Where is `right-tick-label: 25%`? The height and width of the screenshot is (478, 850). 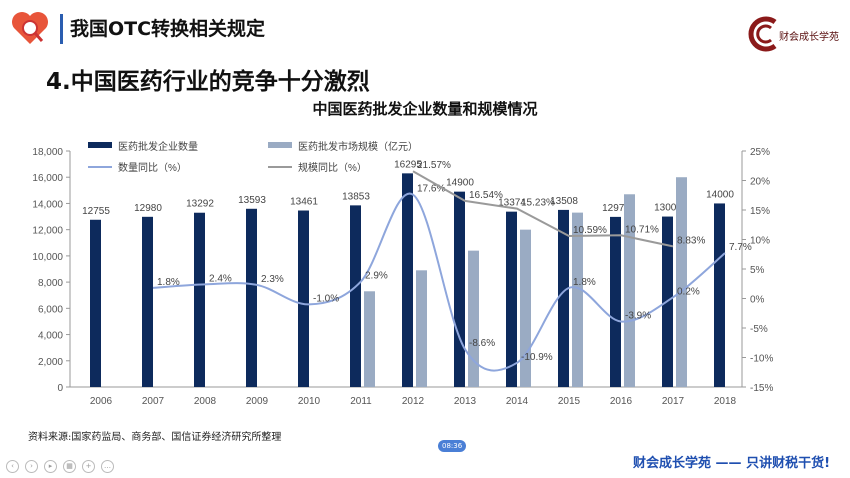
right-tick-label: 25% is located at coordinates (760, 152).